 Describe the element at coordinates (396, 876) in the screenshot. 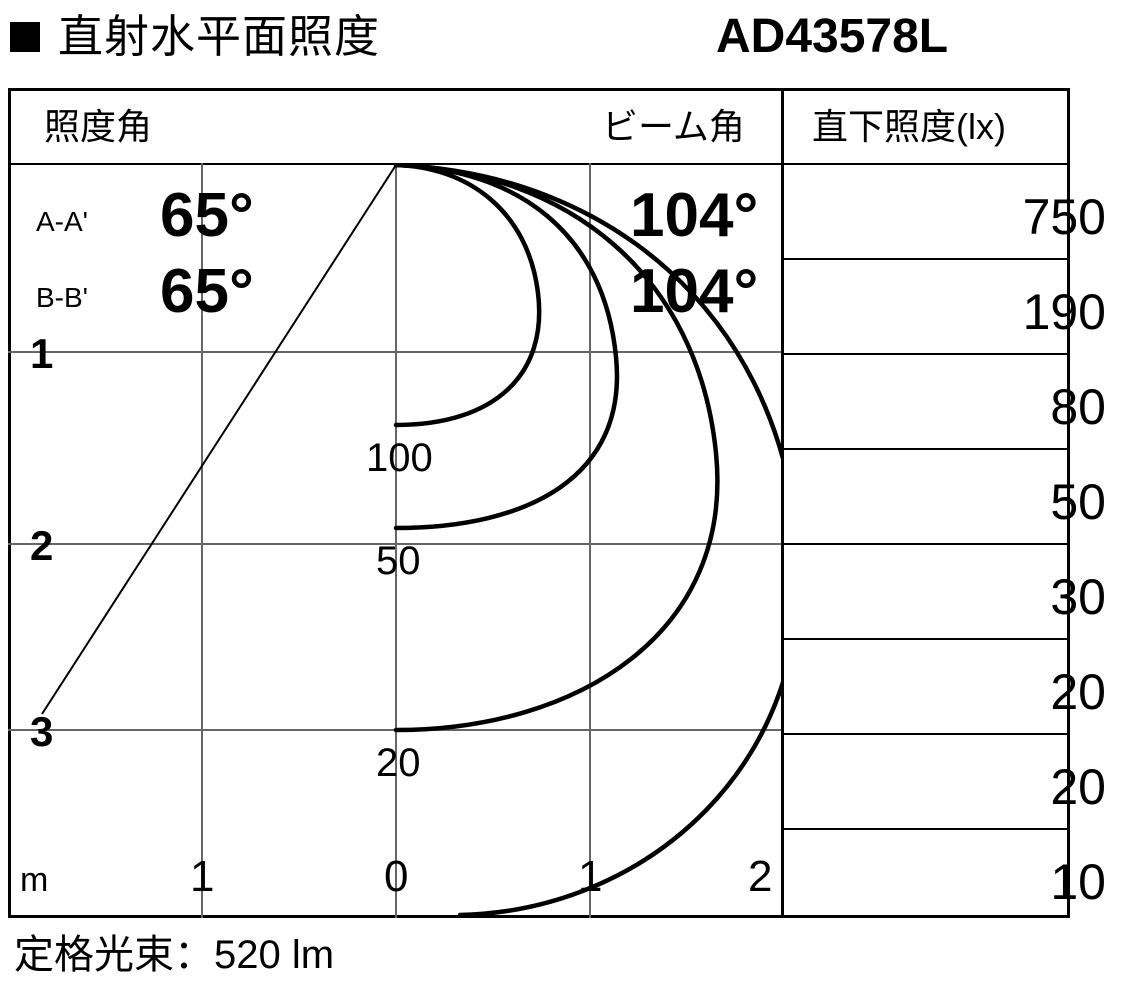

I see `x-axis-tick-0: 0` at that location.